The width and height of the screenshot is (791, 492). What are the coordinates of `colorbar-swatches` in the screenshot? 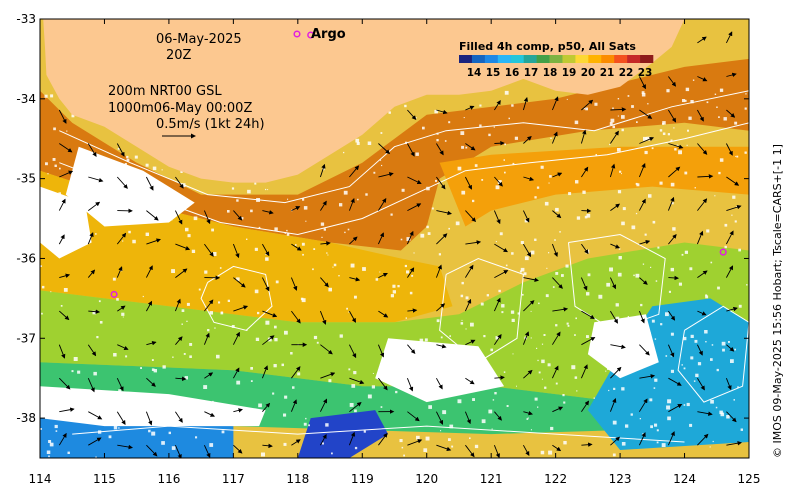 It's located at (556, 59).